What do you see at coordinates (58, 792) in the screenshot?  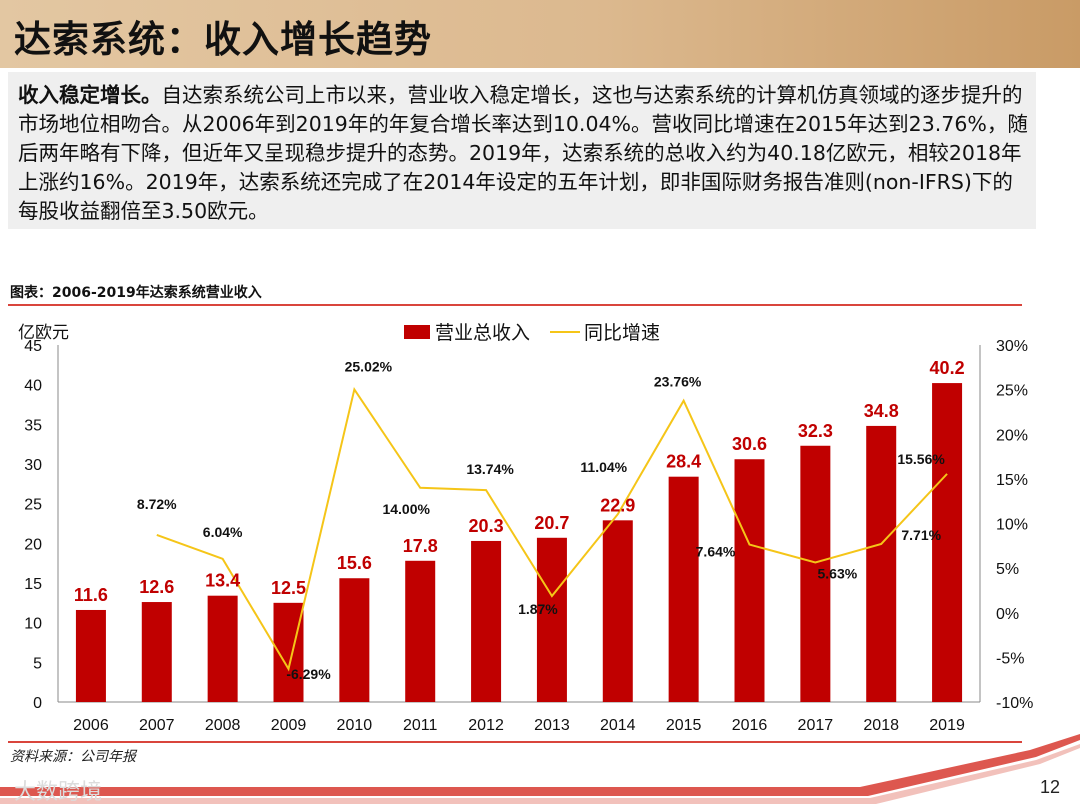 I see `watermark-logo: 大数跨境` at bounding box center [58, 792].